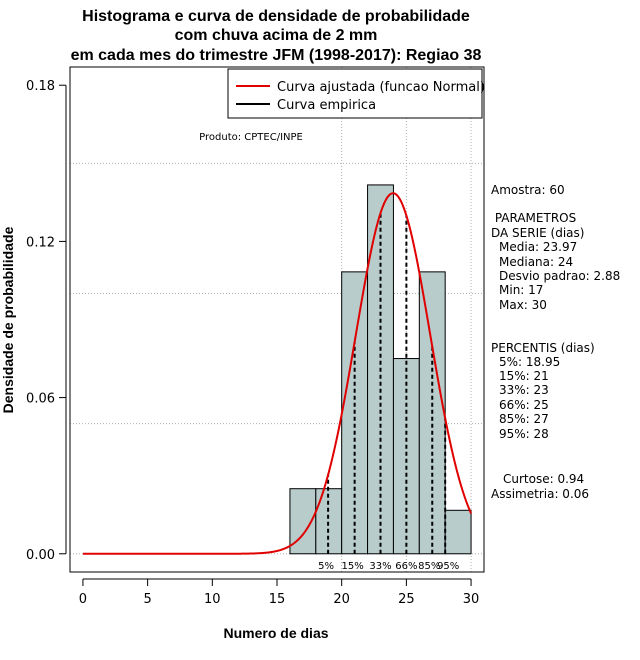 This screenshot has height=660, width=640. What do you see at coordinates (380, 566) in the screenshot?
I see `percentile-label: 33%` at bounding box center [380, 566].